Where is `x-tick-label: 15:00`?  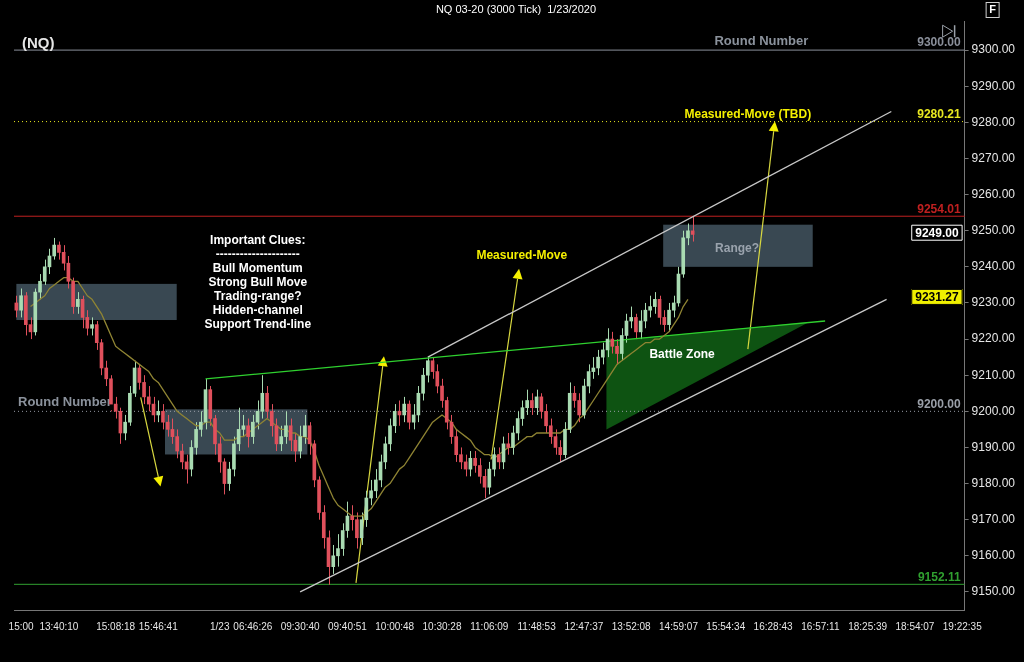
x-tick-label: 15:00 is located at coordinates (21, 626).